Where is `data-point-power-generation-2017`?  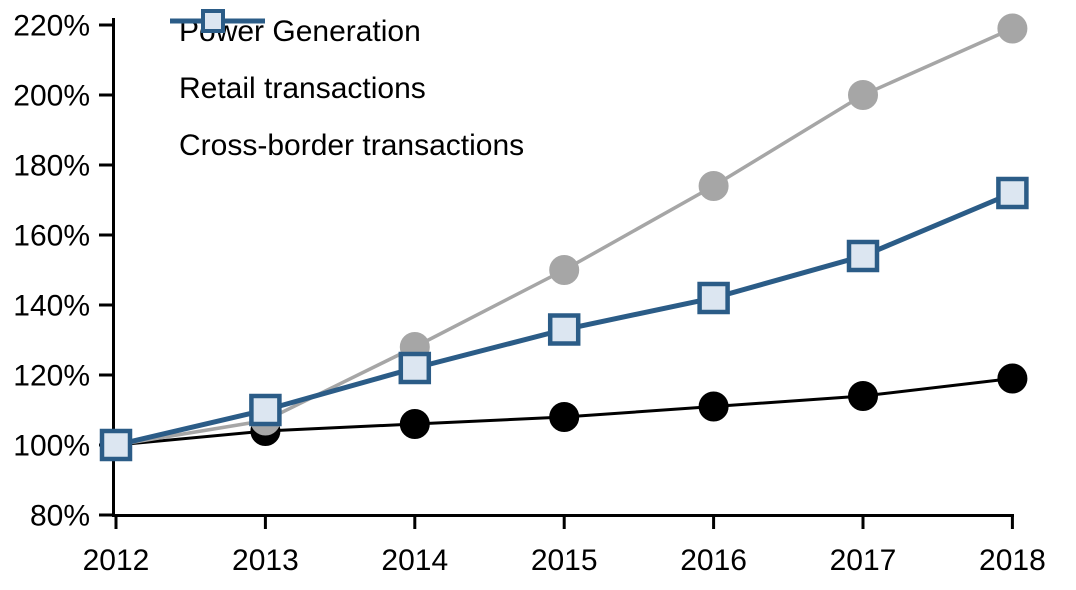 data-point-power-generation-2017 is located at coordinates (863, 396).